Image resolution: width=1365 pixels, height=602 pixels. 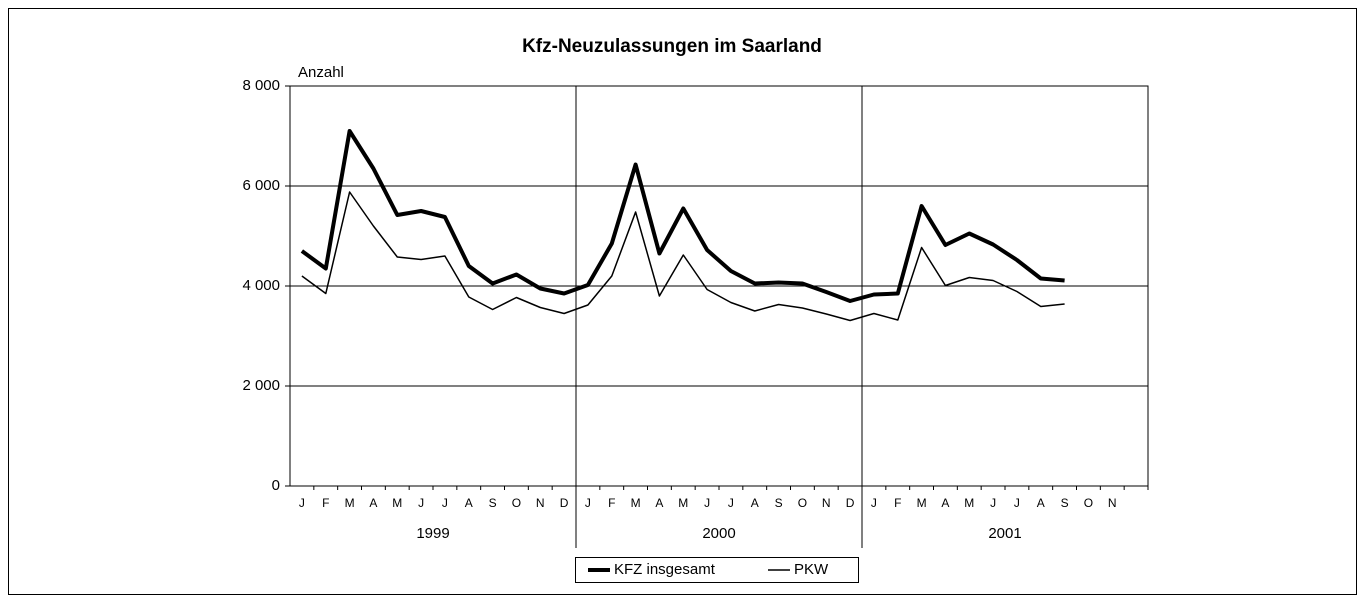 I want to click on y-tick-label: 4 000, so click(x=261, y=285).